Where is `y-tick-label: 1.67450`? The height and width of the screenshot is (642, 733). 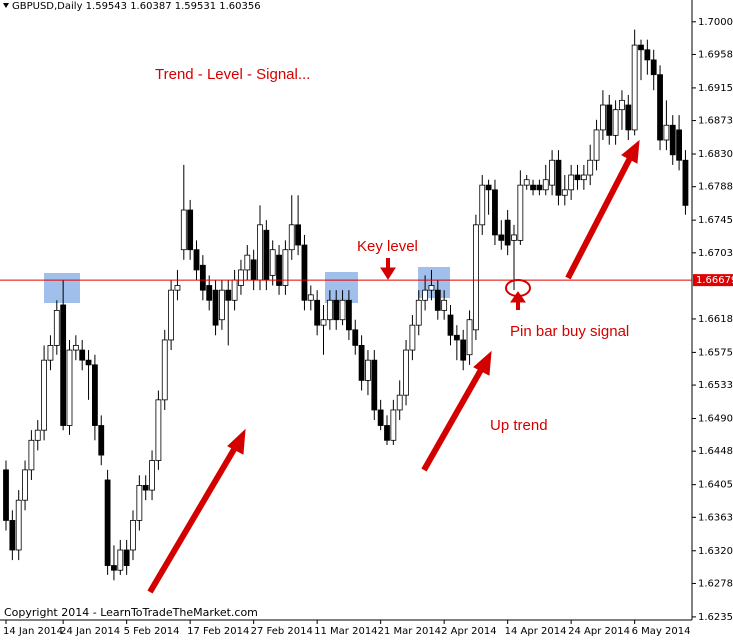
y-tick-label: 1.67450 is located at coordinates (715, 220).